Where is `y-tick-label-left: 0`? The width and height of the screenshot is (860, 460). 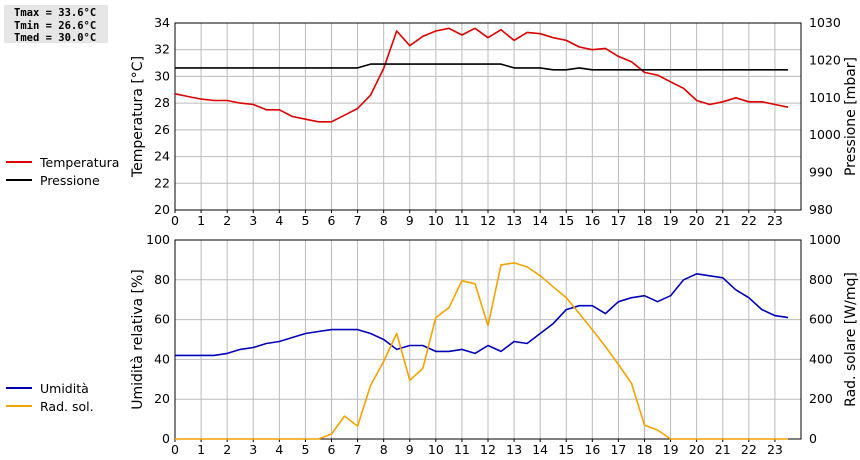 y-tick-label-left: 0 is located at coordinates (166, 438).